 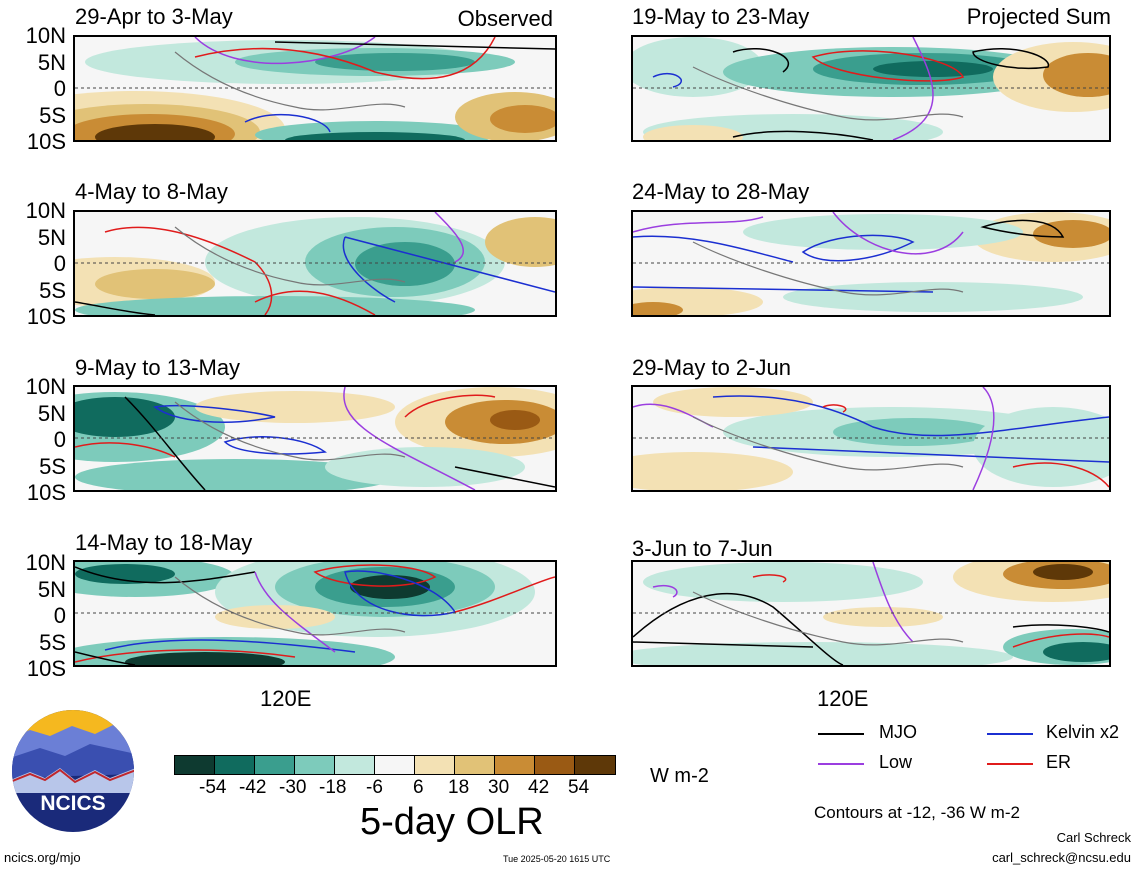 I want to click on colorbar-units: W m-2, so click(x=679, y=776).